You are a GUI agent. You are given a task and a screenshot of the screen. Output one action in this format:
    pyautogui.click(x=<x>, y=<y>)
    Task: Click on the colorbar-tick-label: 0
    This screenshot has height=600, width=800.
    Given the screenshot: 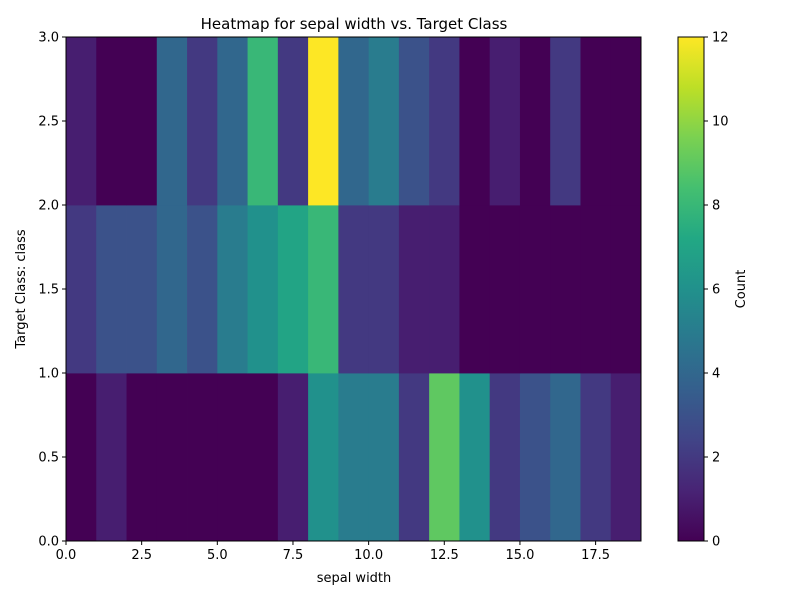 What is the action you would take?
    pyautogui.click(x=716, y=542)
    